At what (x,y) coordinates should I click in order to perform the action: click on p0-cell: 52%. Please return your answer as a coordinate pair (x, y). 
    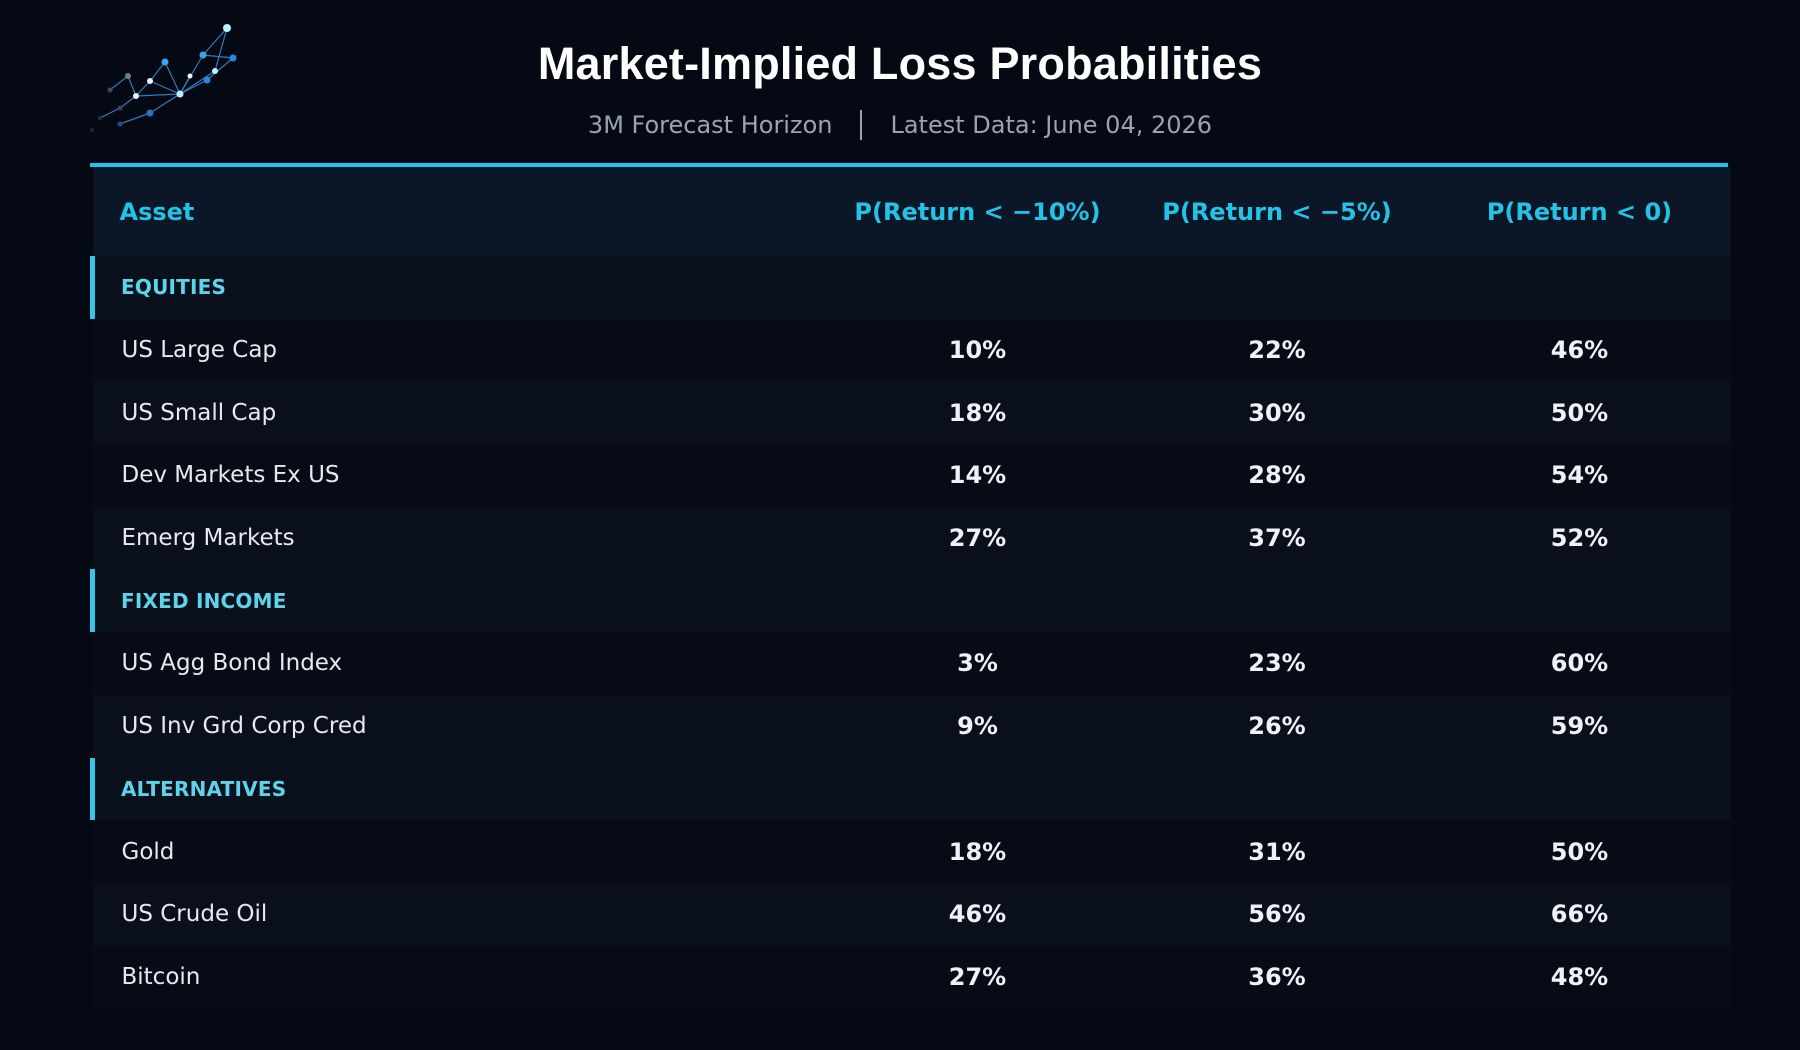
    Looking at the image, I should click on (1579, 538).